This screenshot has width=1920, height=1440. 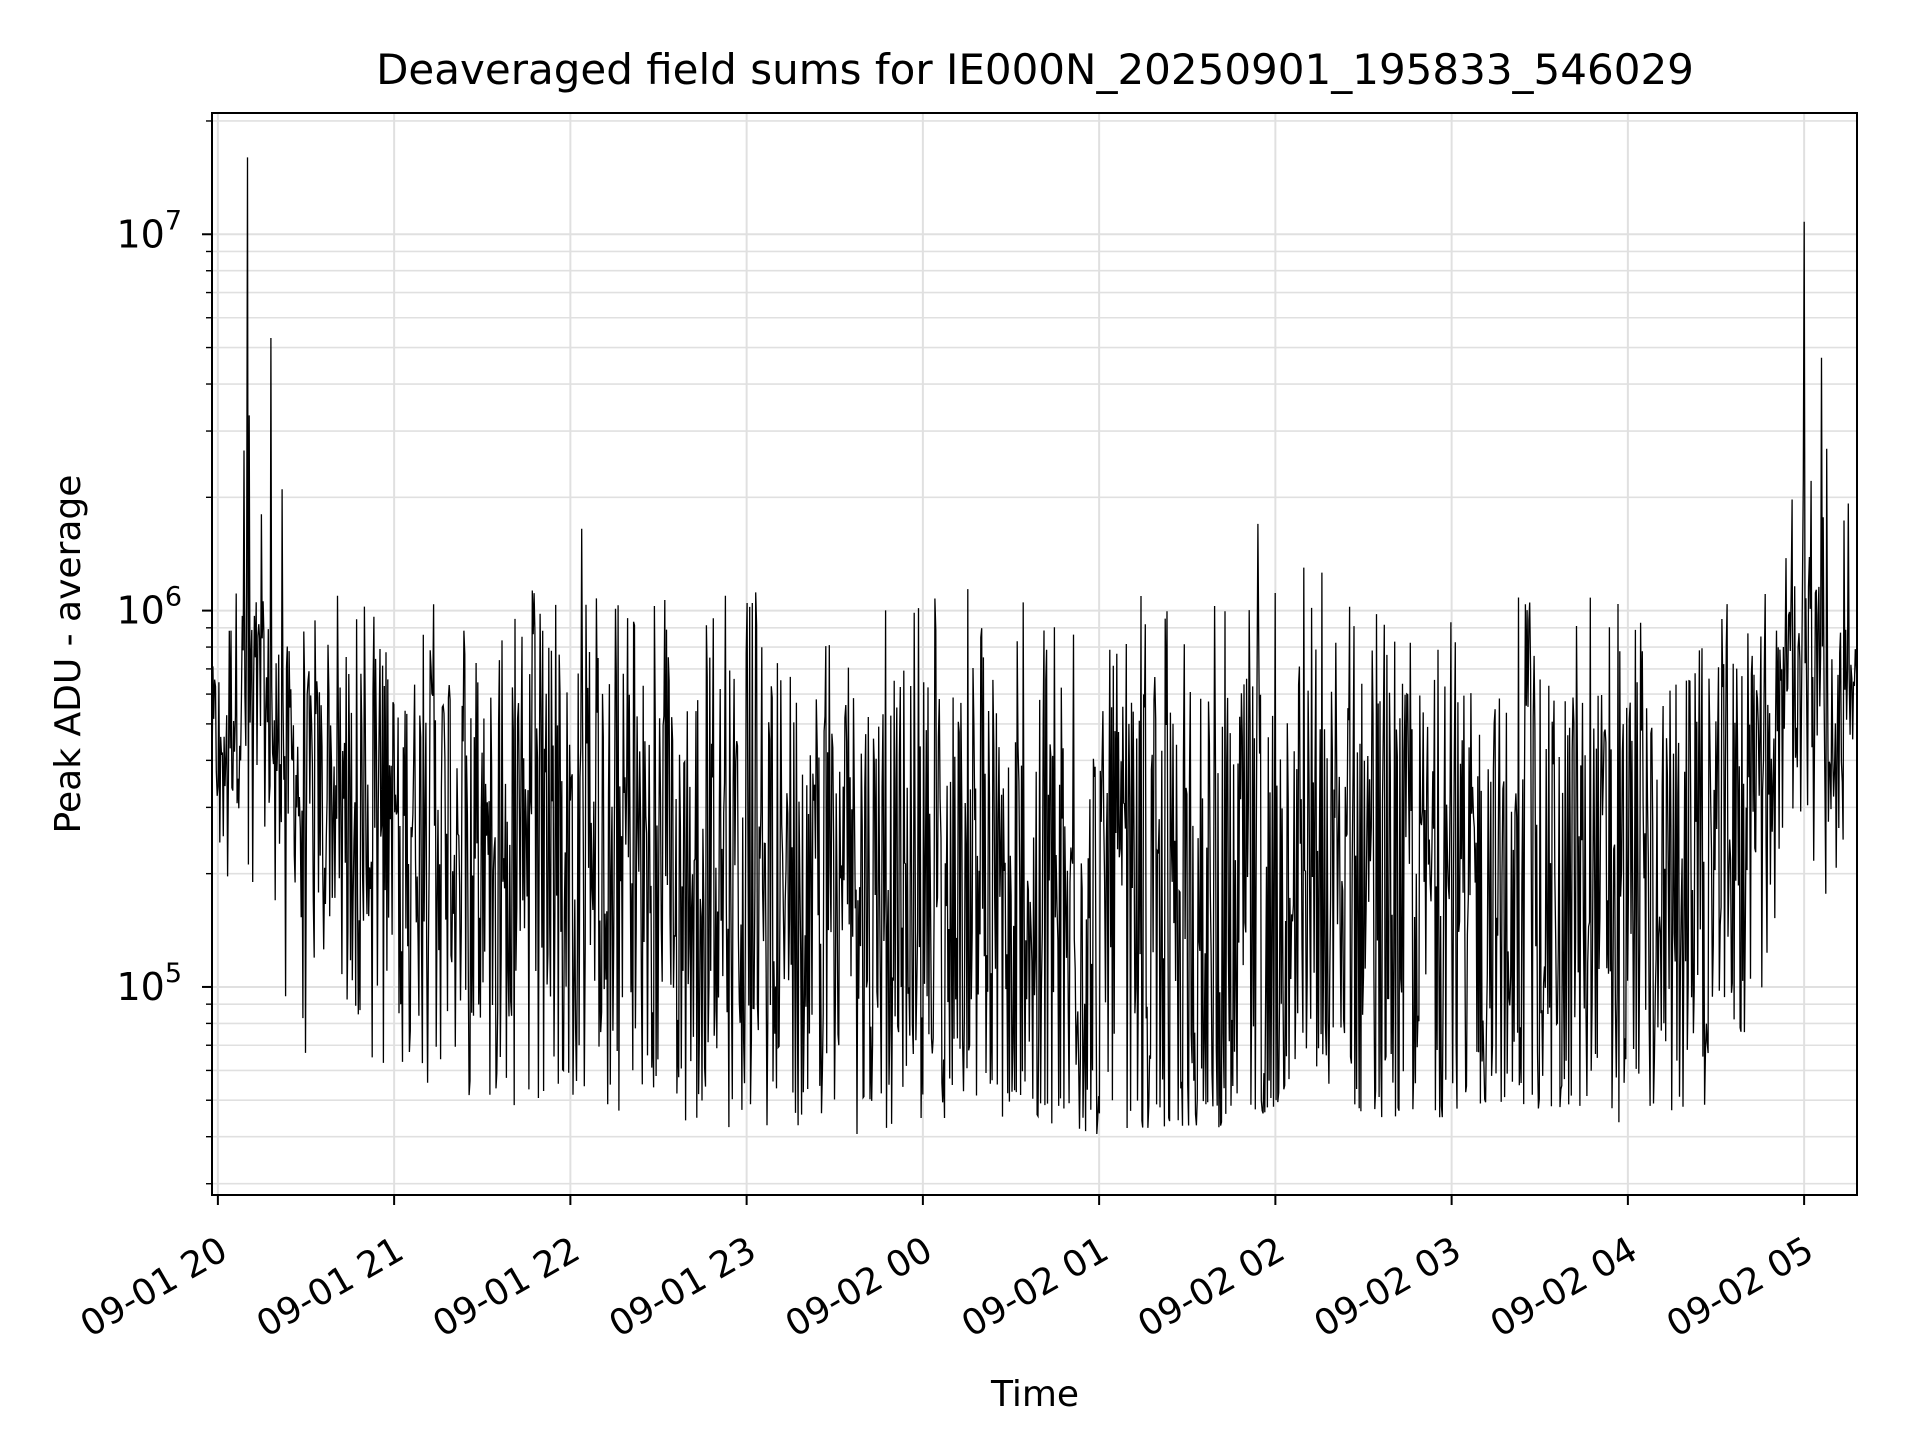 I want to click on y-tick-label: 10⁵, so click(x=149, y=983).